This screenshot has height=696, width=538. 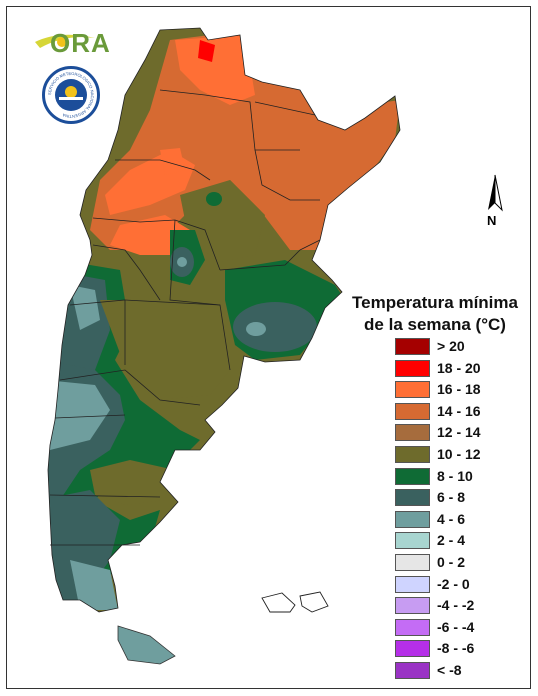 What do you see at coordinates (451, 497) in the screenshot?
I see `legend-range-label: 6 - 8` at bounding box center [451, 497].